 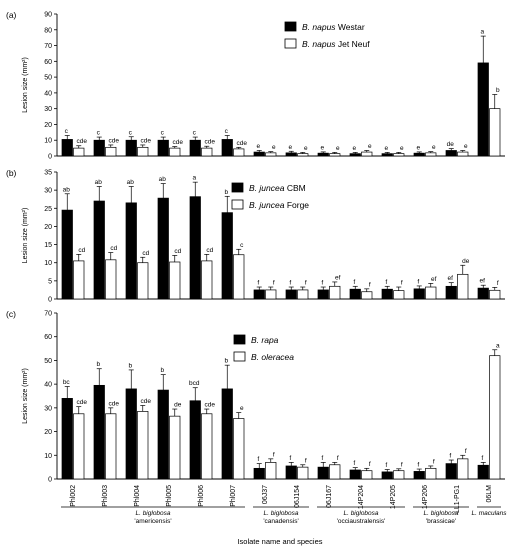 I want to click on species-group-label: 'brassicae', so click(x=441, y=521).